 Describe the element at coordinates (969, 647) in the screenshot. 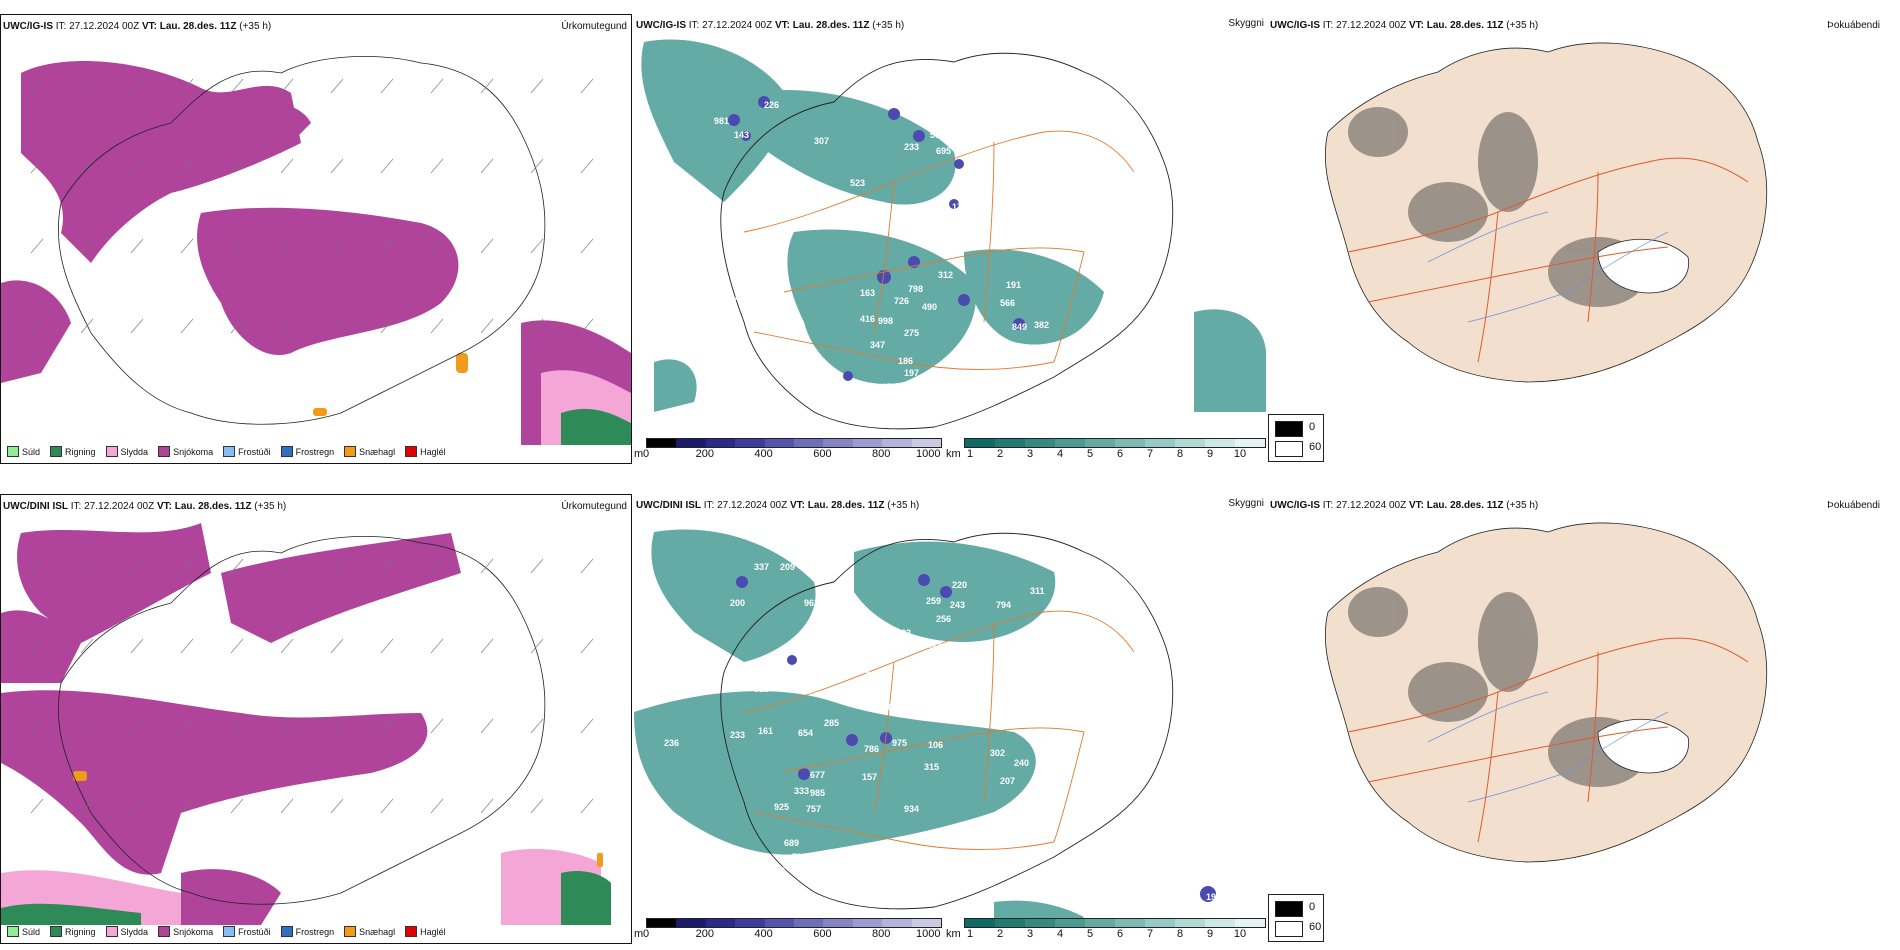

I see `peak-label: 251` at that location.